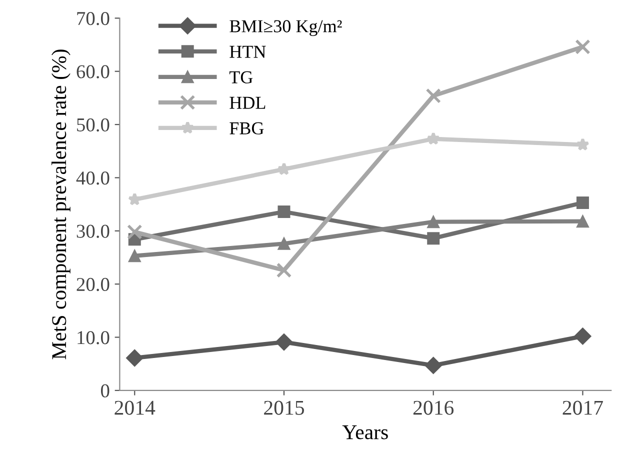 The height and width of the screenshot is (454, 630). What do you see at coordinates (93, 19) in the screenshot?
I see `y-tick-label: 70.0` at bounding box center [93, 19].